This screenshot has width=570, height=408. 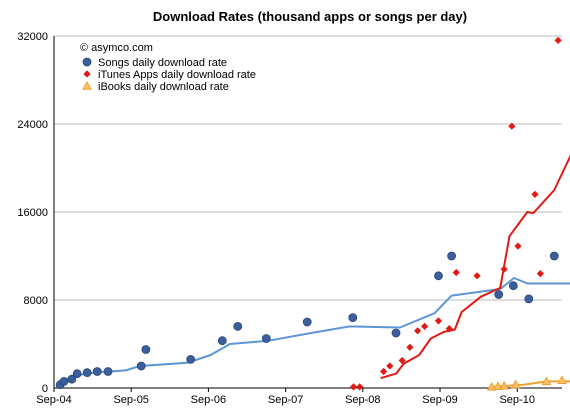 I want to click on x-tick-label: Sep-05, so click(x=130, y=400).